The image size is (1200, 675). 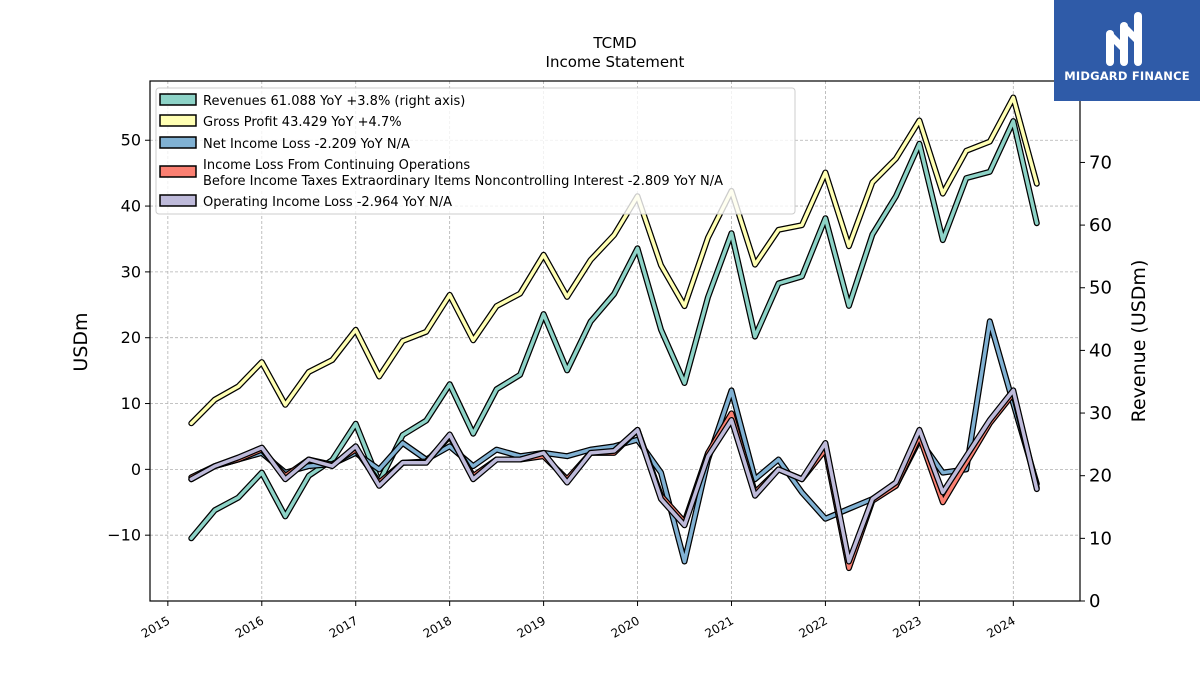 What do you see at coordinates (1100, 476) in the screenshot?
I see `y-right-tick-label: 20` at bounding box center [1100, 476].